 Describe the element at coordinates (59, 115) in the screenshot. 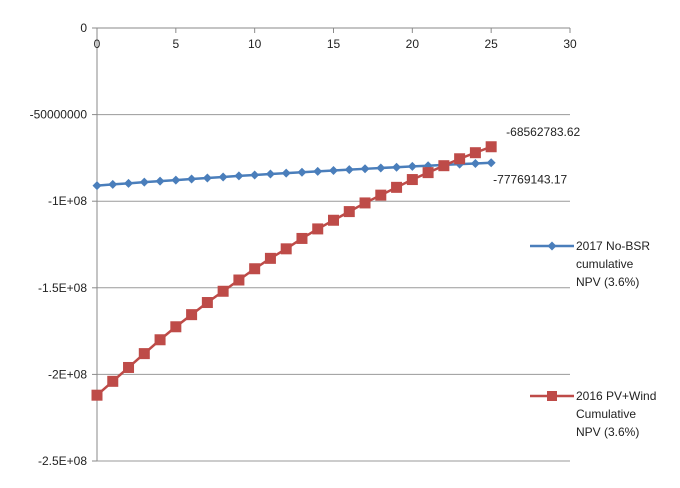

I see `y-tick-label: -50000000` at that location.